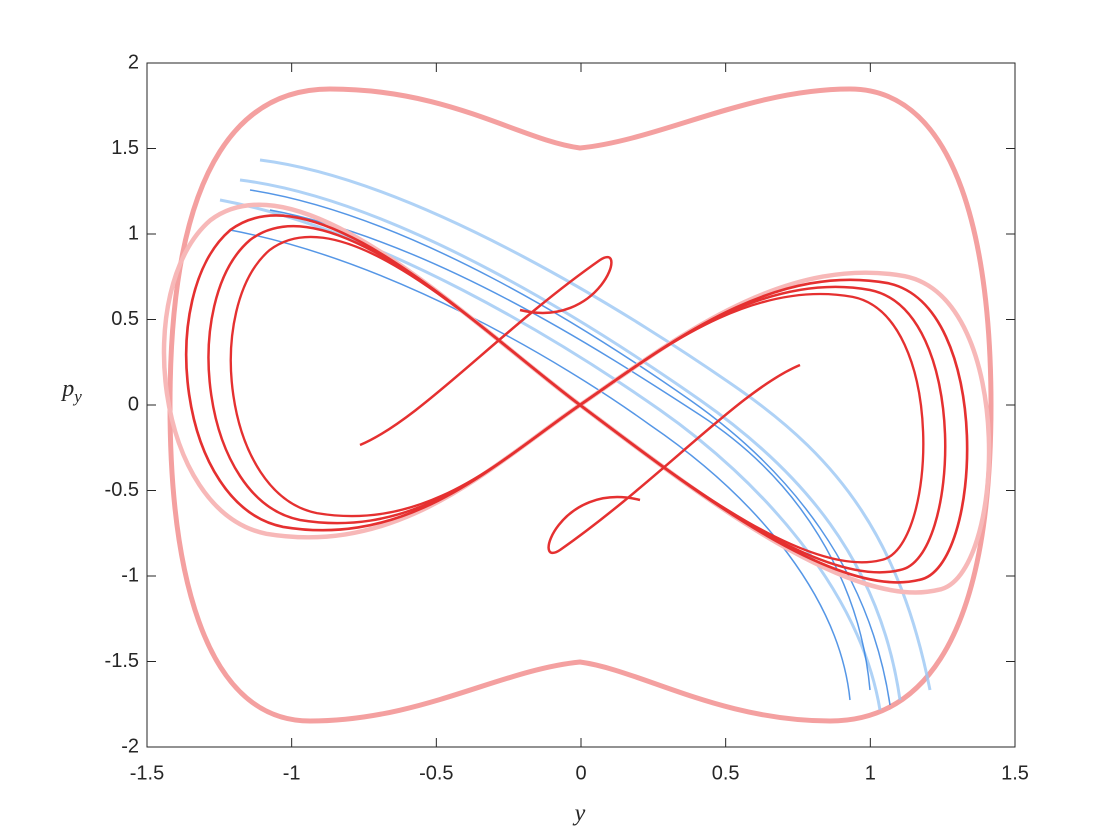  What do you see at coordinates (147, 773) in the screenshot?
I see `x-tick-label: -1.5` at bounding box center [147, 773].